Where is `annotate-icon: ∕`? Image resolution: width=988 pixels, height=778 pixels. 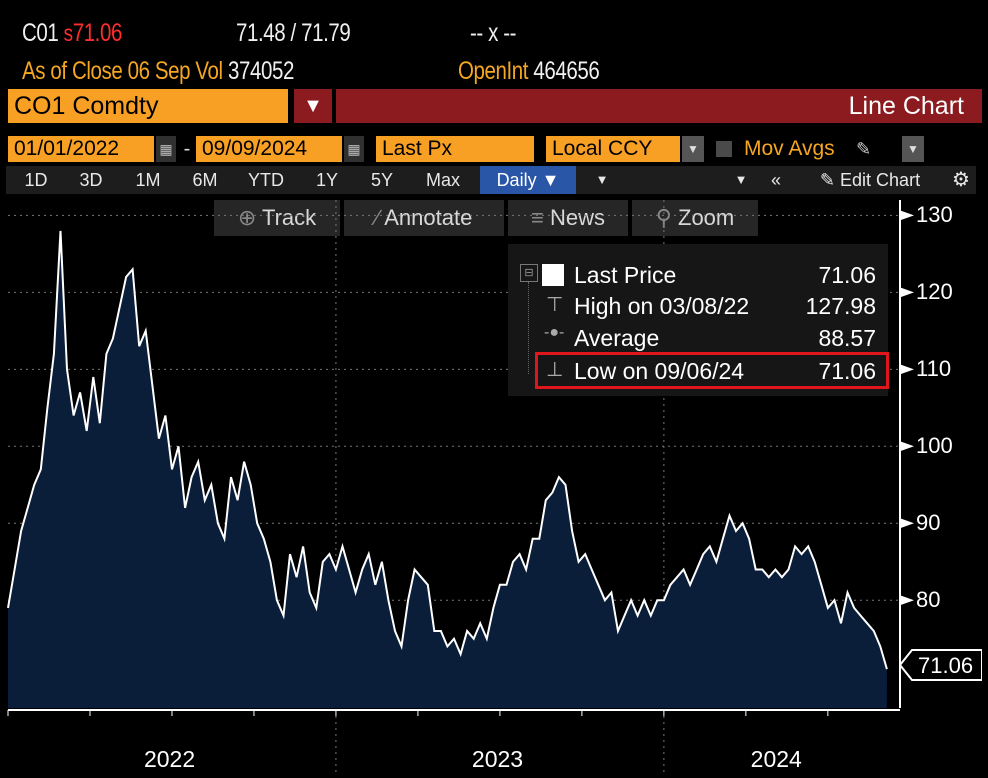 annotate-icon: ∕ is located at coordinates (377, 217).